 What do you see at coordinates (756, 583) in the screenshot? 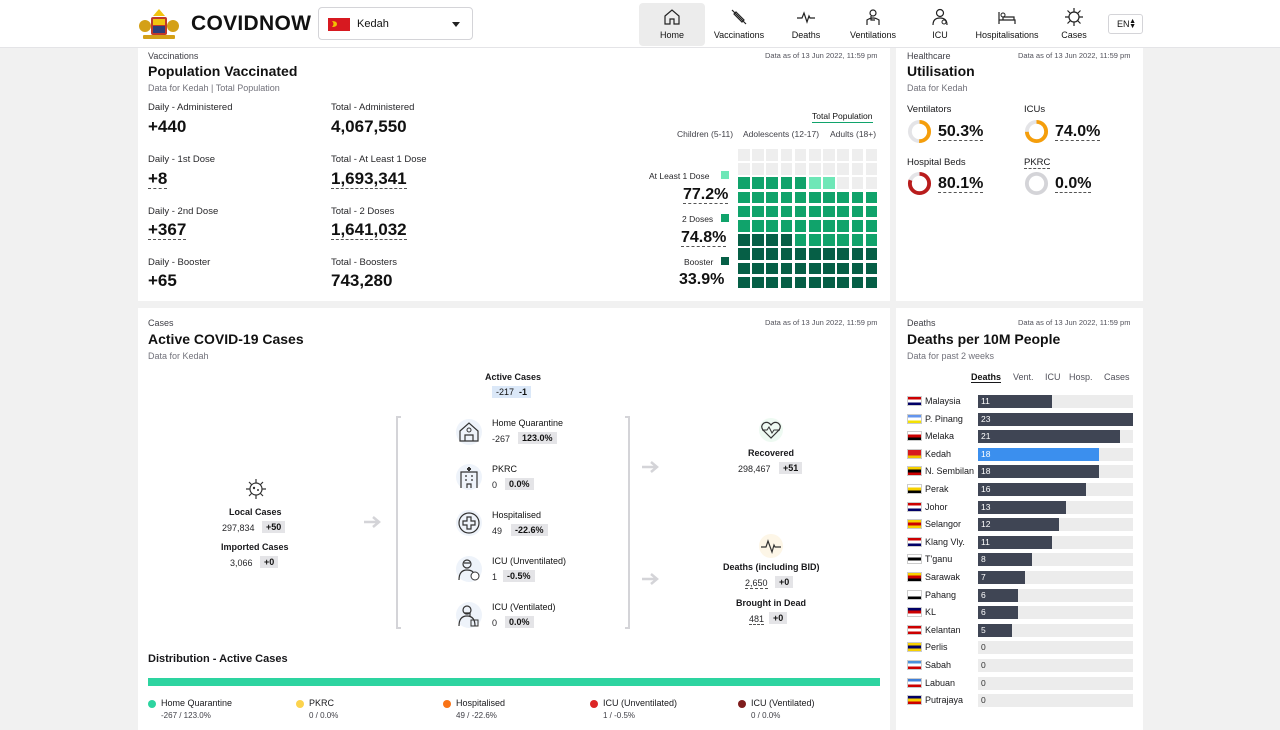
I see `deaths-value: 2,650` at bounding box center [756, 583].